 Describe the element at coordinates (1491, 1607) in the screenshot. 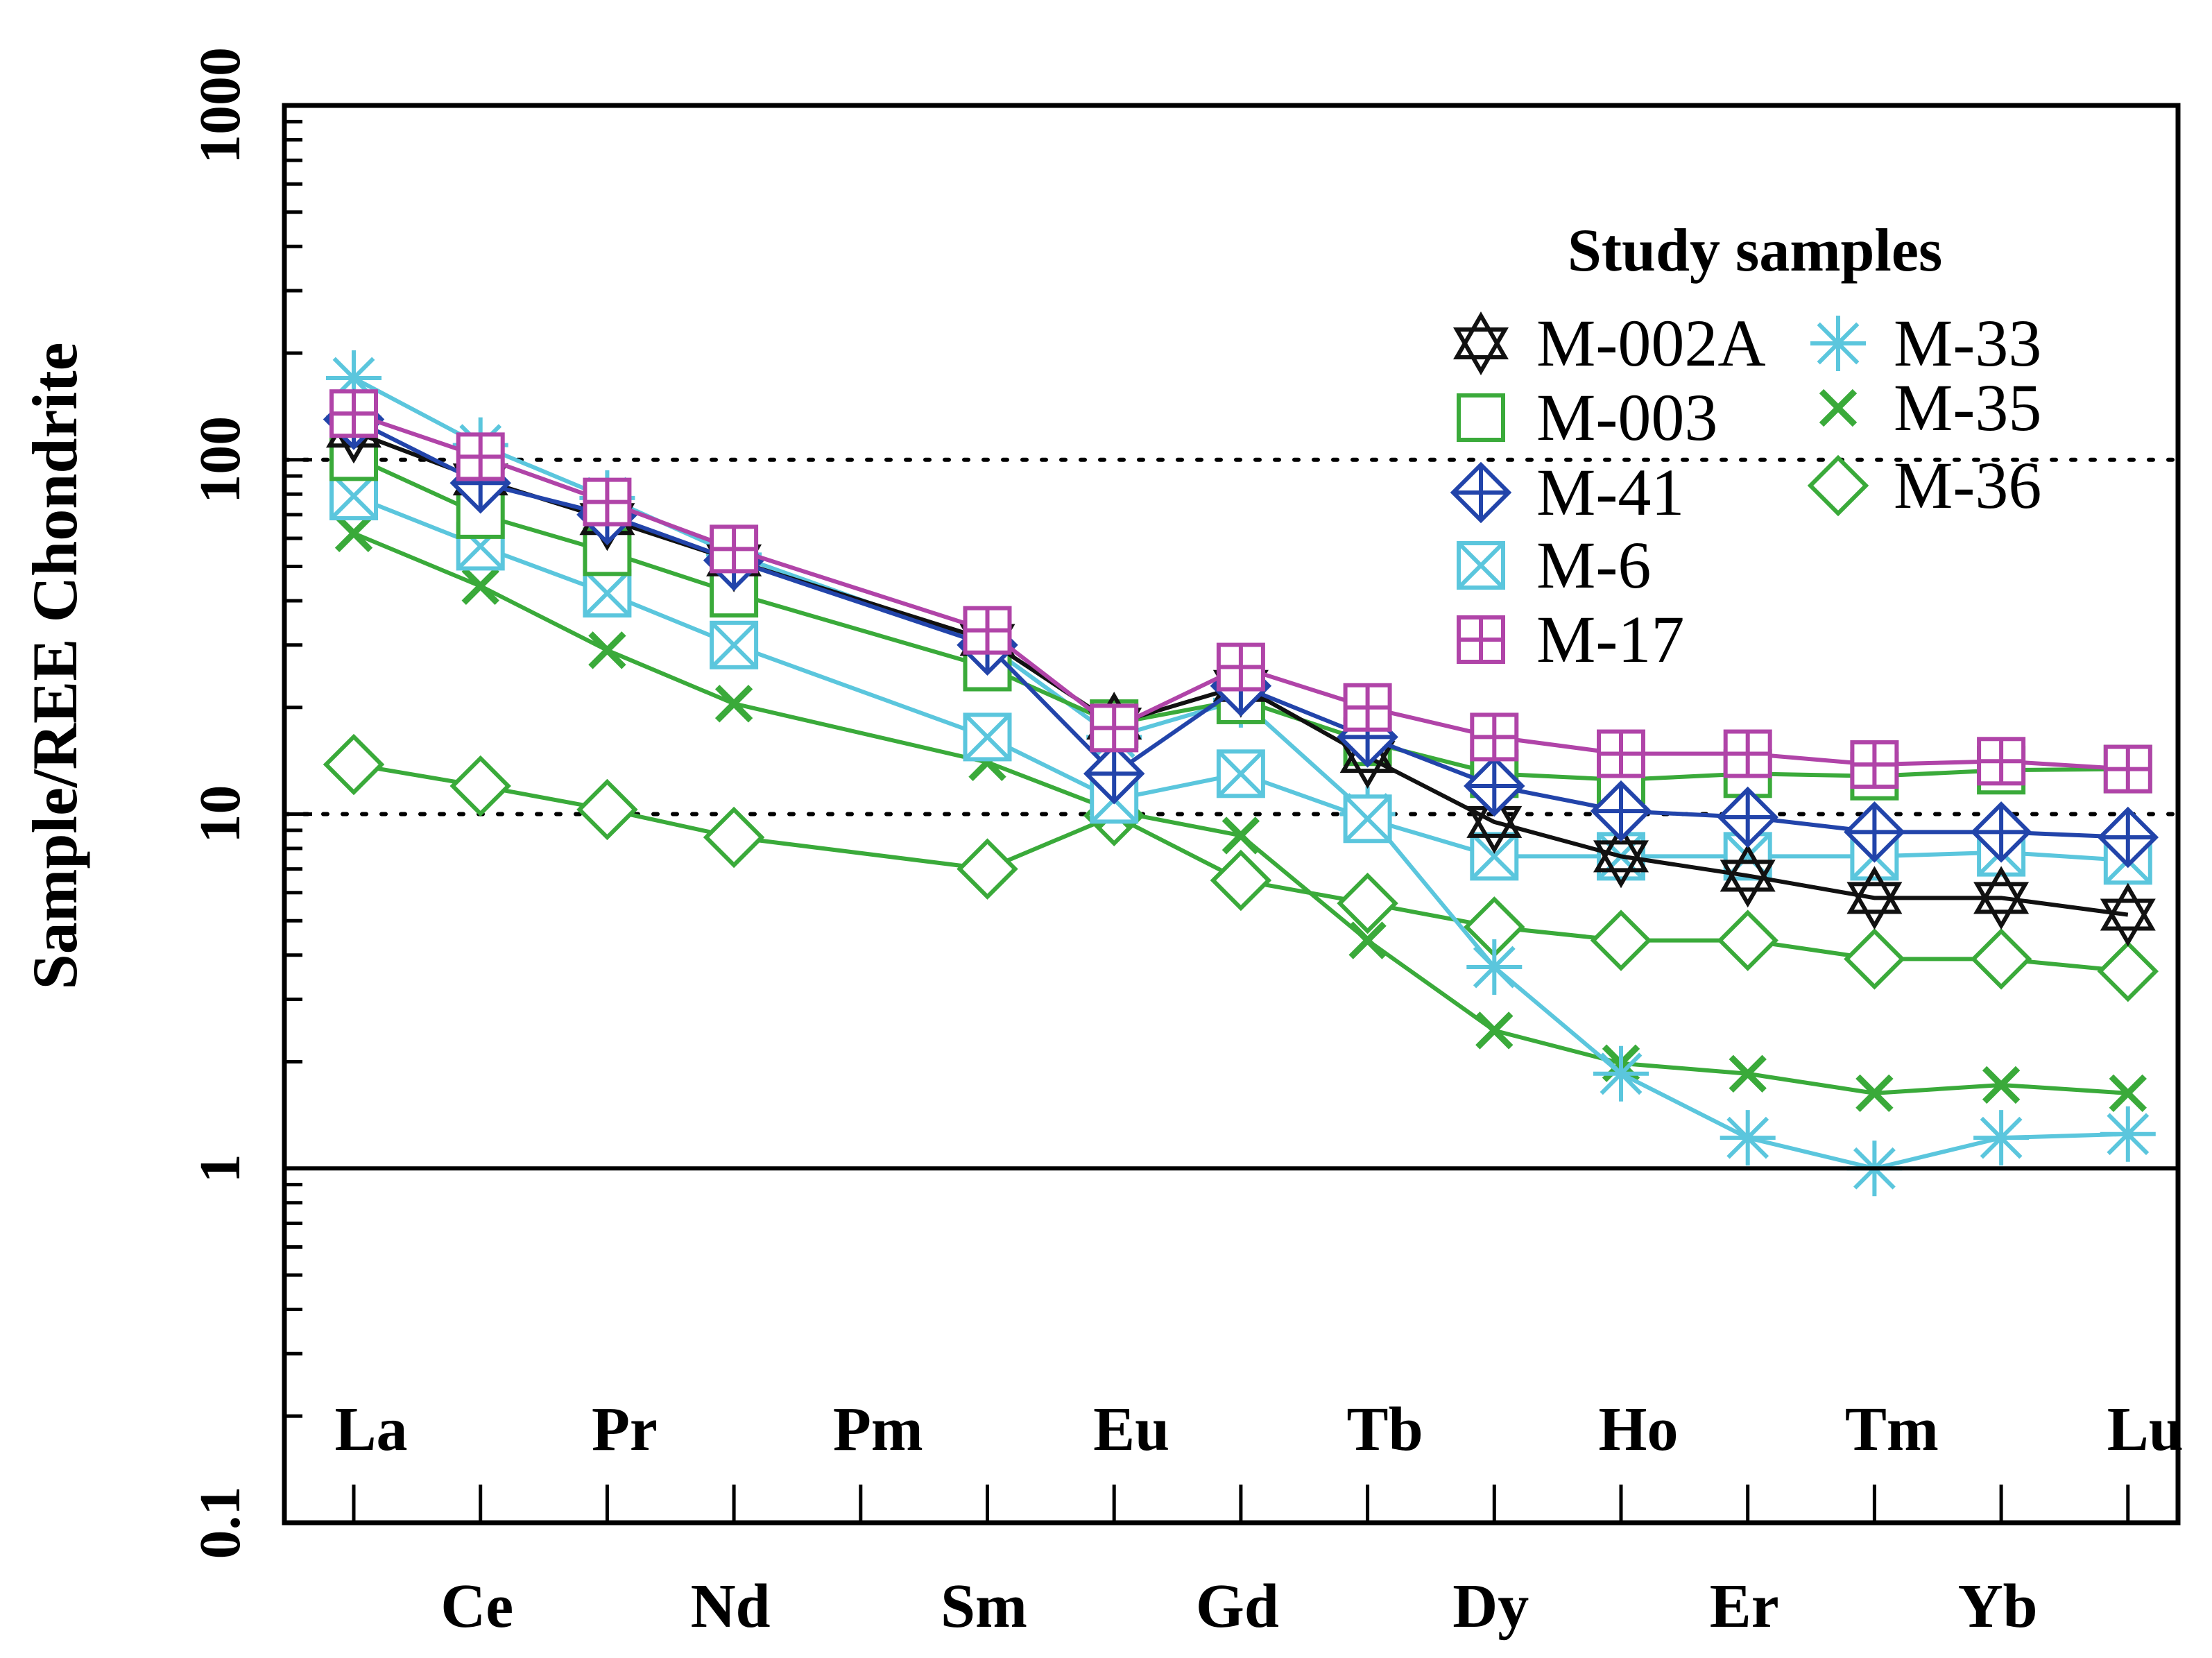

I see `x-tick-label-Dy: Dy` at that location.